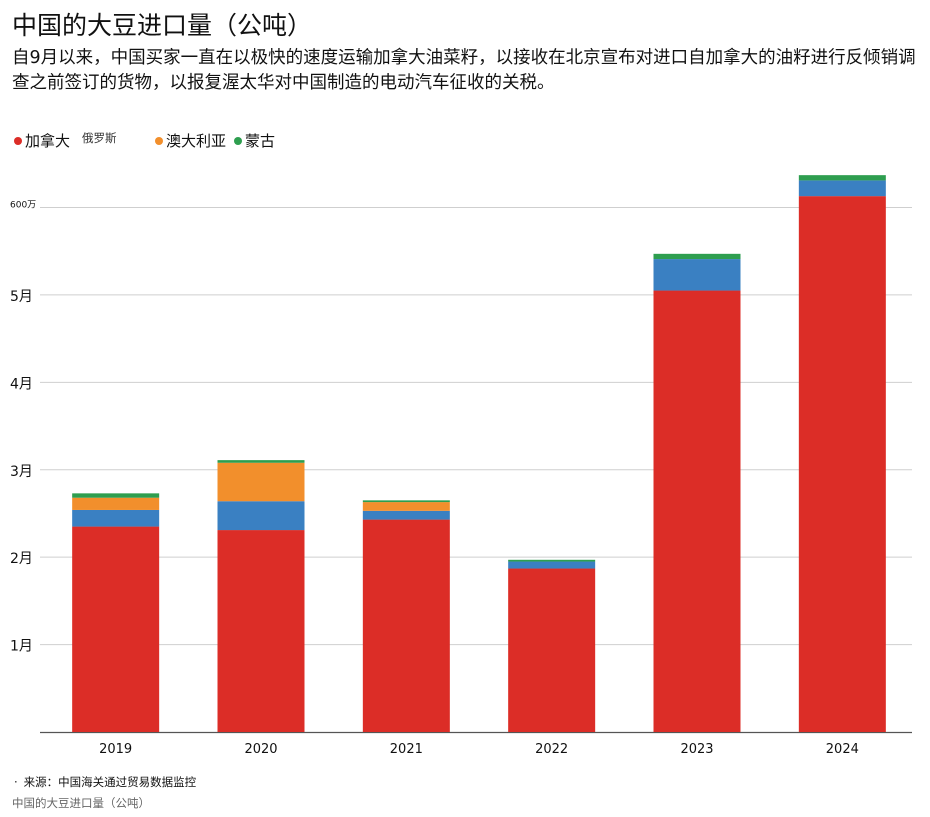 The image size is (930, 817). What do you see at coordinates (115, 749) in the screenshot?
I see `x-tick-label: 2019` at bounding box center [115, 749].